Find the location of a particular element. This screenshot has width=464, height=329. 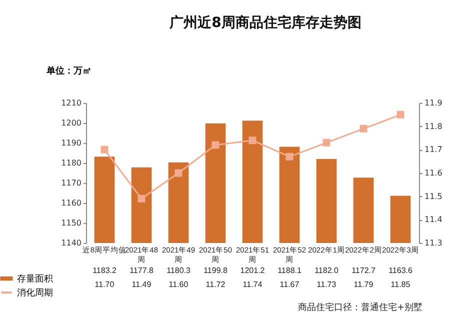

data-label: 1182.0 is located at coordinates (326, 270).